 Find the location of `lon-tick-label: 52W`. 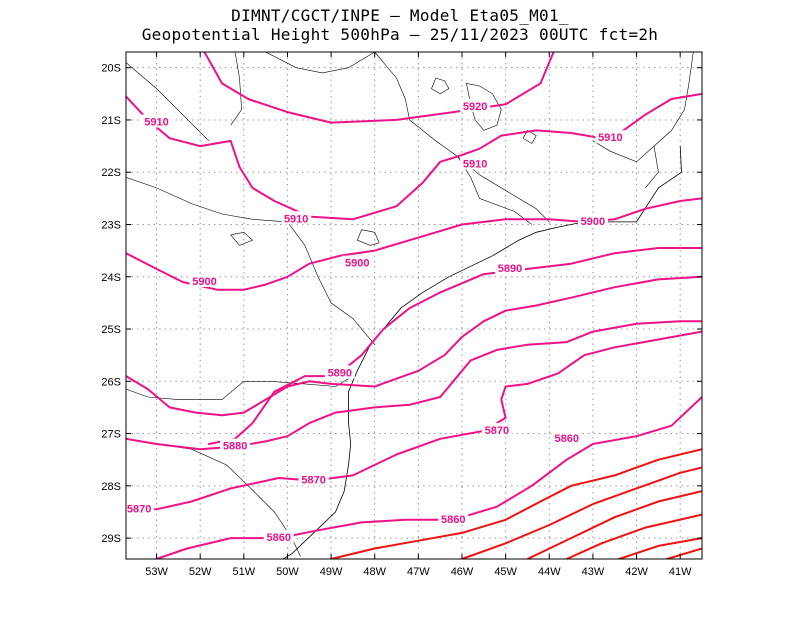

lon-tick-label: 52W is located at coordinates (200, 572).